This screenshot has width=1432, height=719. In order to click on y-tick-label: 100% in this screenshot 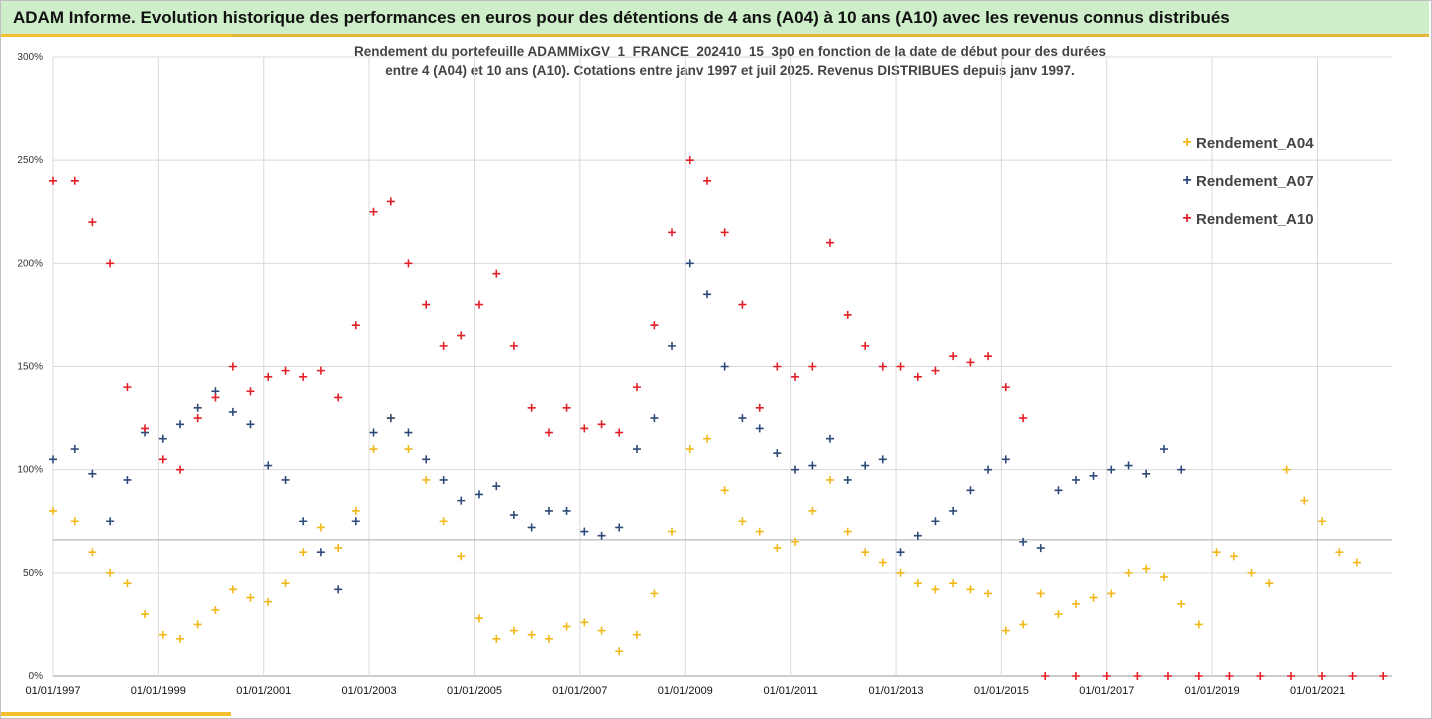, I will do `click(30, 470)`.